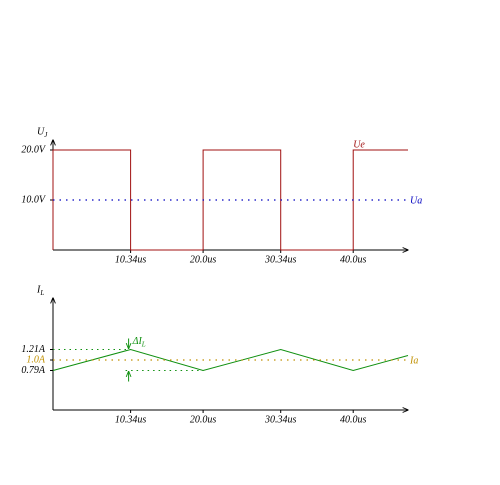 This screenshot has width=500, height=485. Describe the element at coordinates (34, 149) in the screenshot. I see `y-tick-label: 20.0V` at that location.